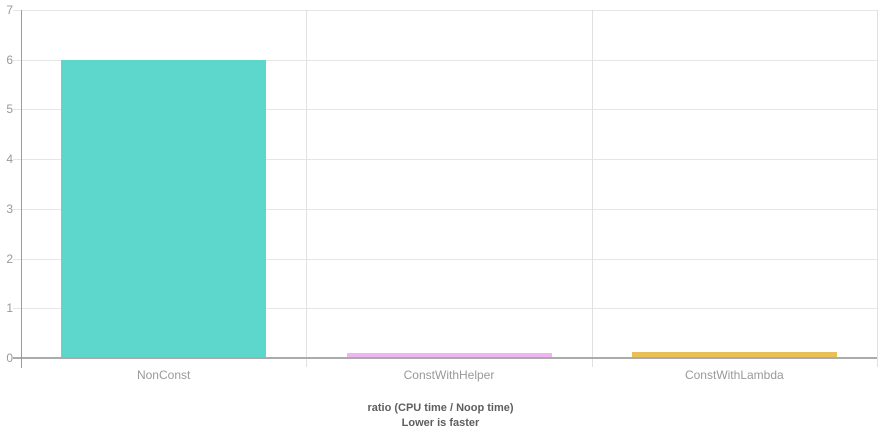  I want to click on caption-line-1: ratio (CPU time / Noop time), so click(440, 408).